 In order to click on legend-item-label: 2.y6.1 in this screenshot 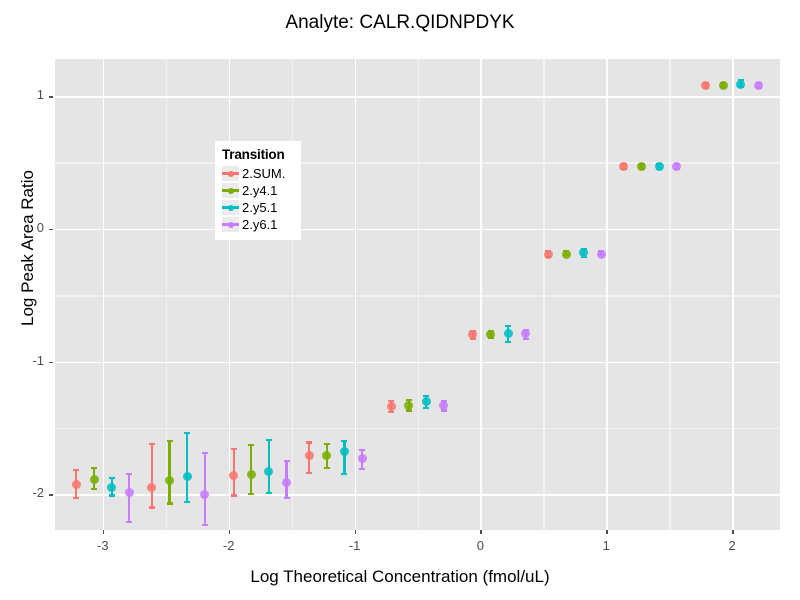, I will do `click(260, 224)`.